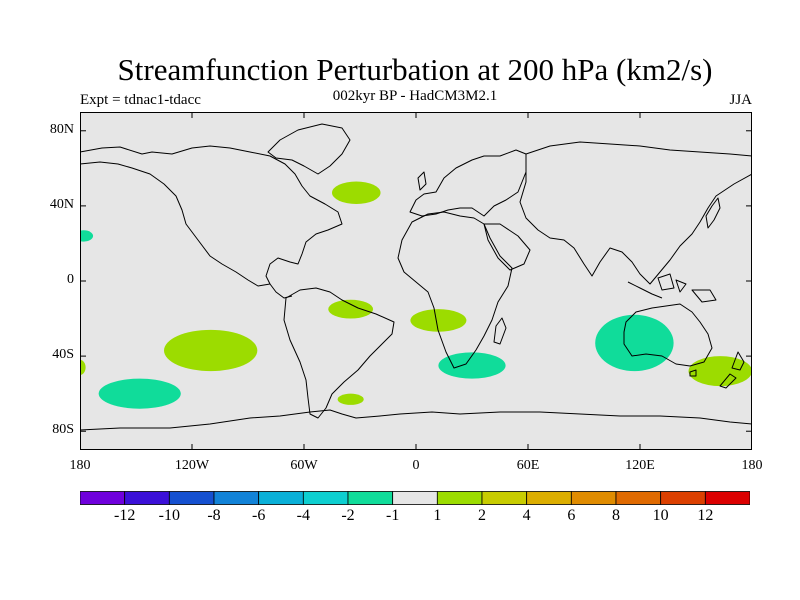  Describe the element at coordinates (169, 515) in the screenshot. I see `colorbar-label: -10` at that location.